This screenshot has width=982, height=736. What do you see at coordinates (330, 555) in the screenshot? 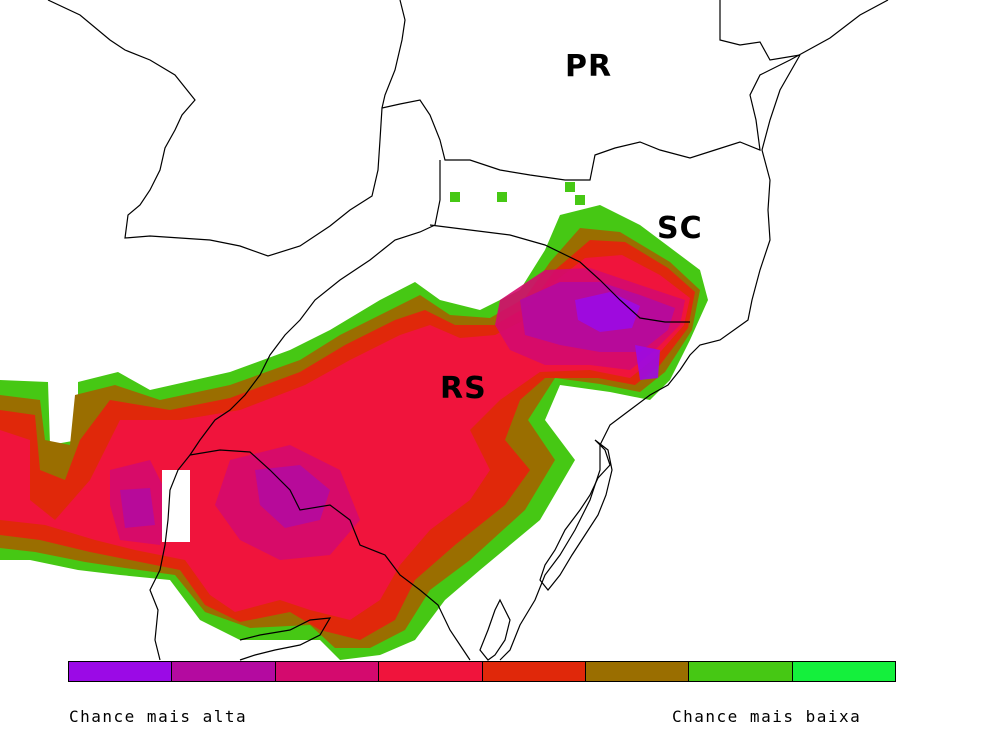
I see `boundary-rs-uruguay` at bounding box center [330, 555].